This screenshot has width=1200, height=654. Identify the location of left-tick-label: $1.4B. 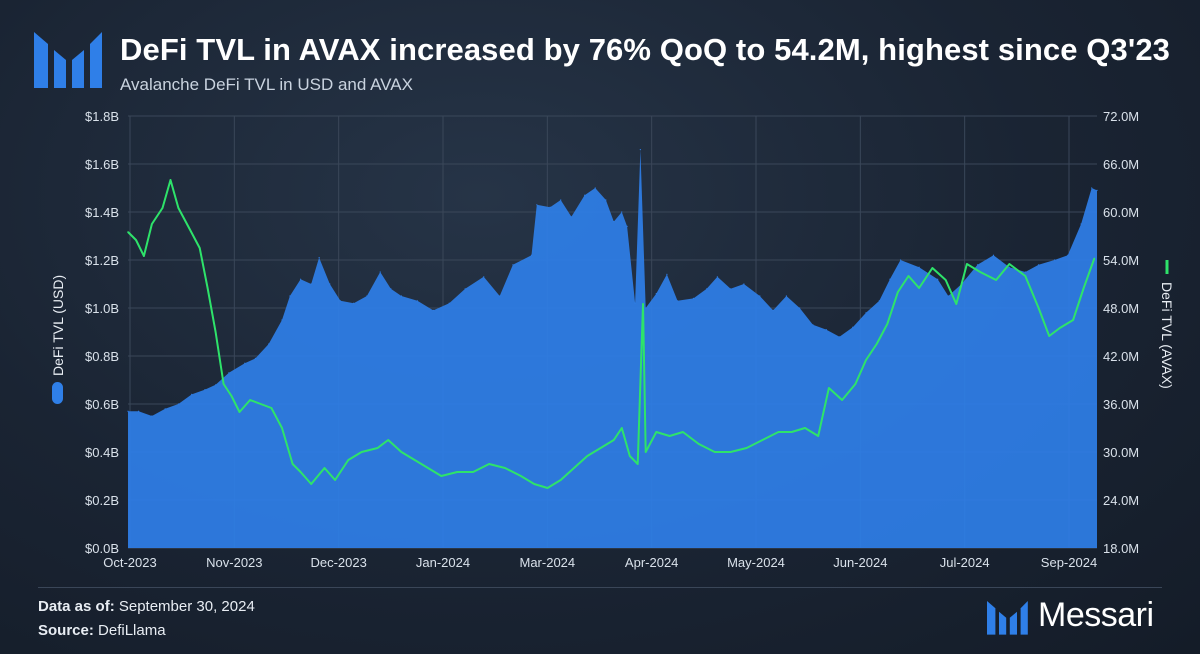
(102, 212).